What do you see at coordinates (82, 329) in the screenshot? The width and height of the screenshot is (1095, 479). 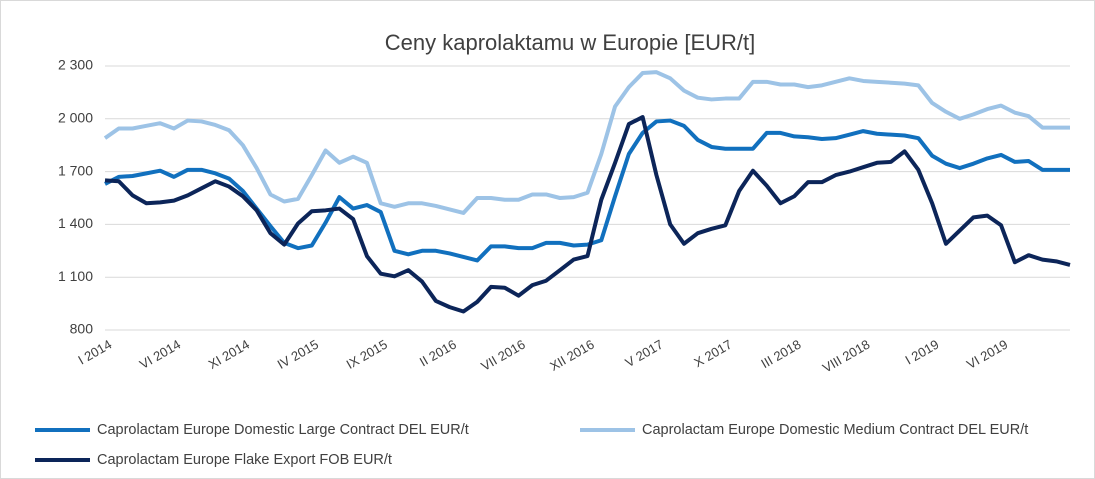 I see `y-tick-label: 800` at bounding box center [82, 329].